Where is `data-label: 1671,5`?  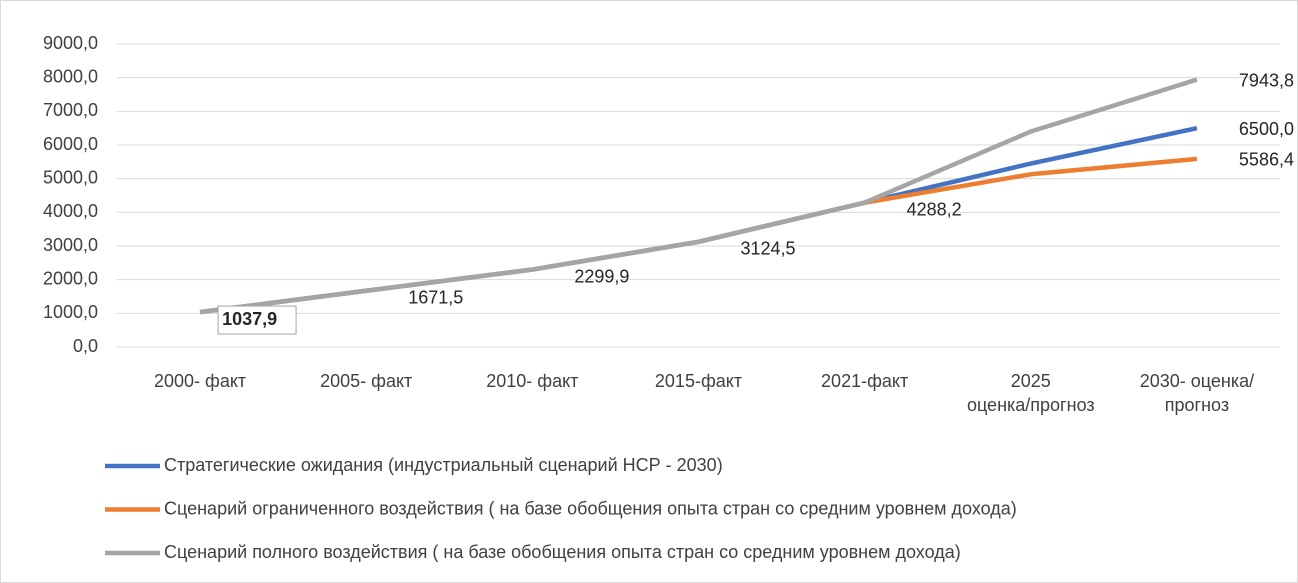 data-label: 1671,5 is located at coordinates (435, 297).